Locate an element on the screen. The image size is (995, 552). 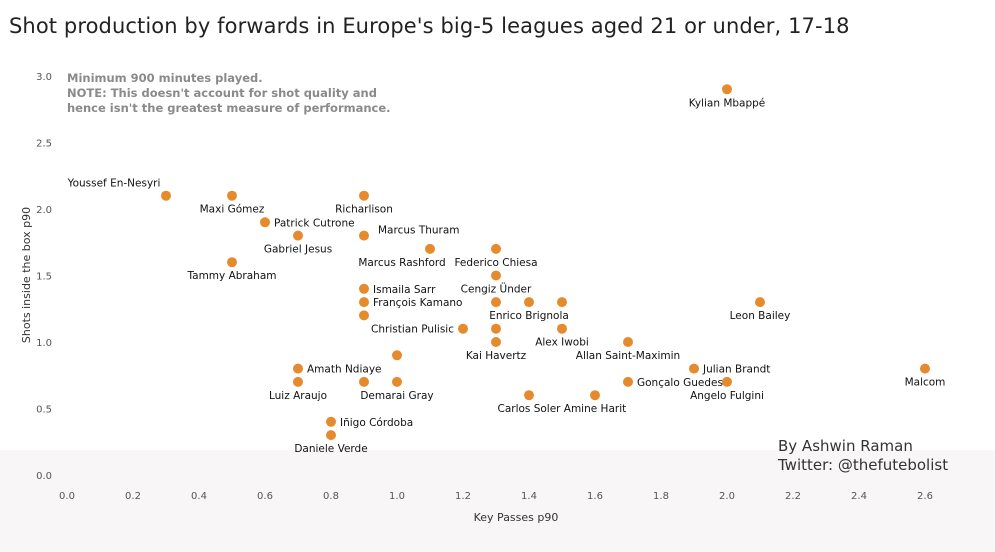
x-tick-label: 1.6 is located at coordinates (595, 496).